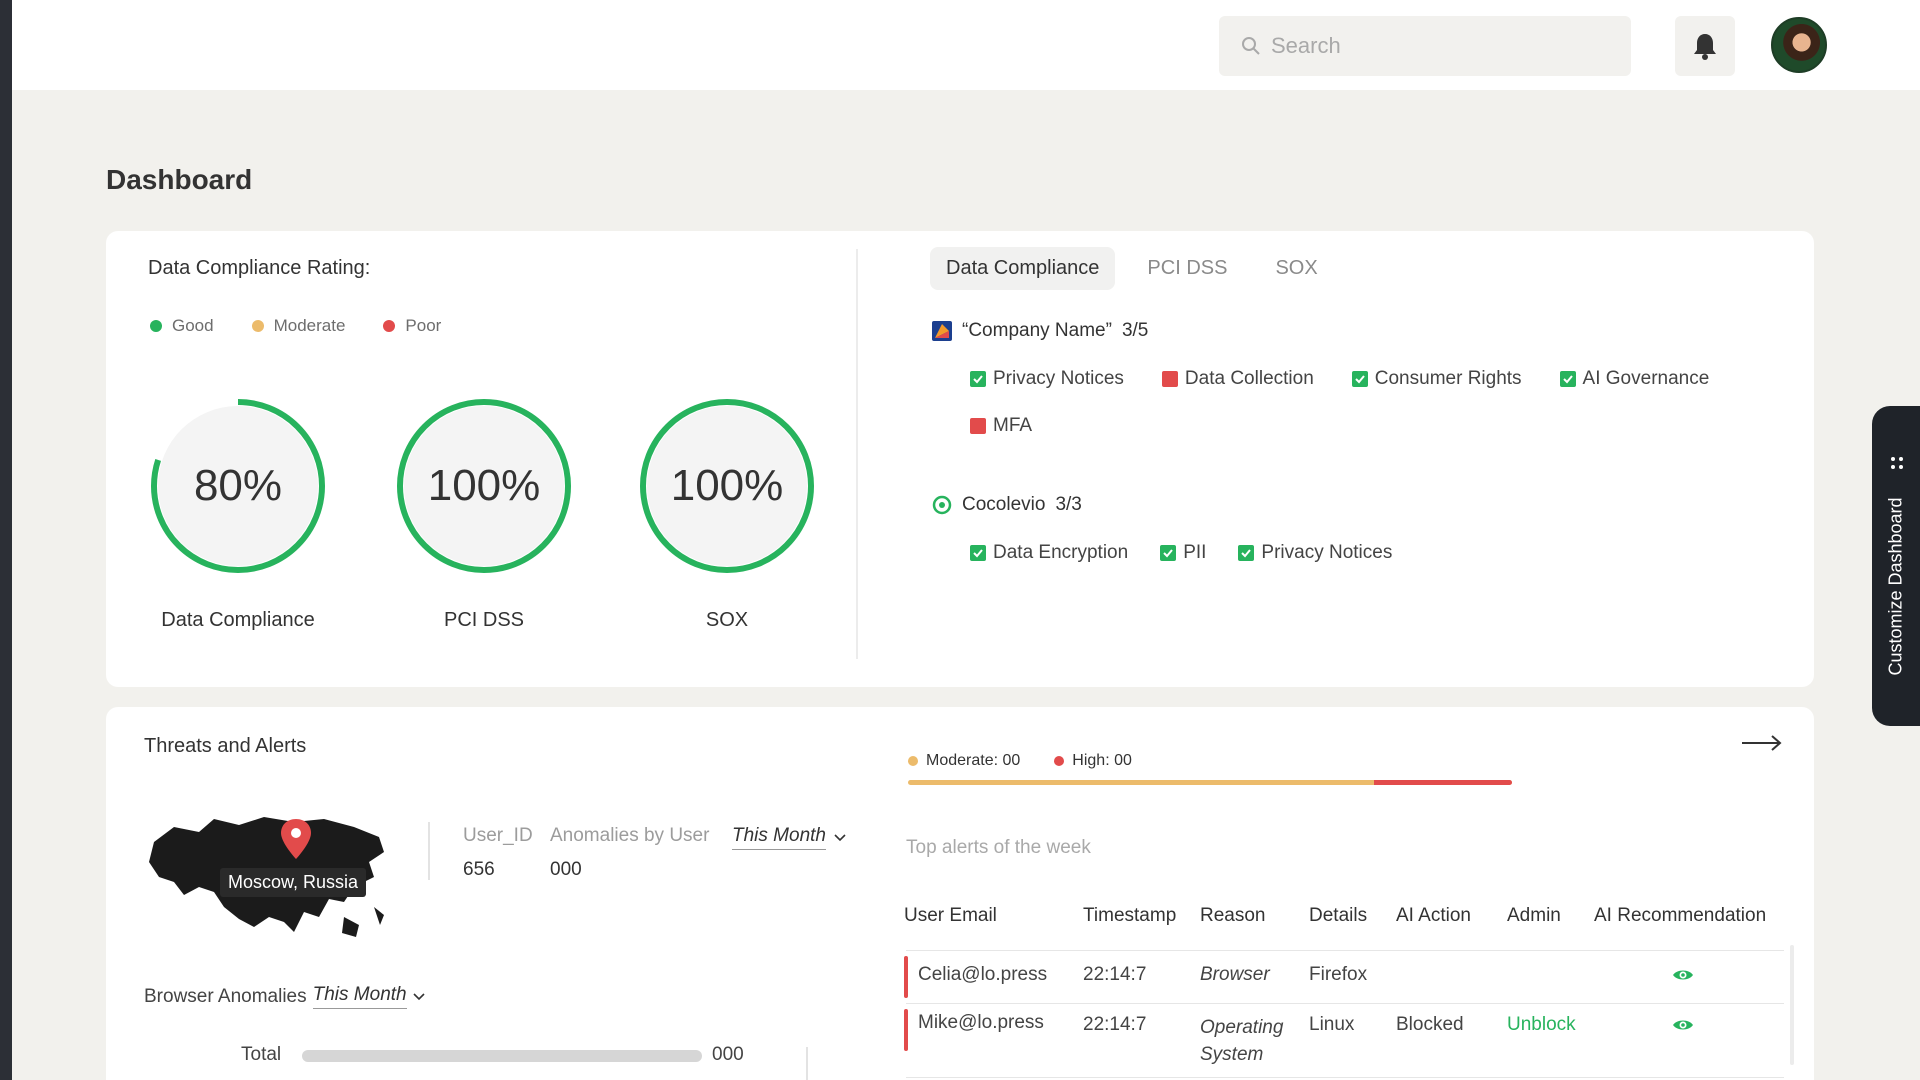 The width and height of the screenshot is (1920, 1080). What do you see at coordinates (1762, 743) in the screenshot?
I see `arrow-right-icon` at bounding box center [1762, 743].